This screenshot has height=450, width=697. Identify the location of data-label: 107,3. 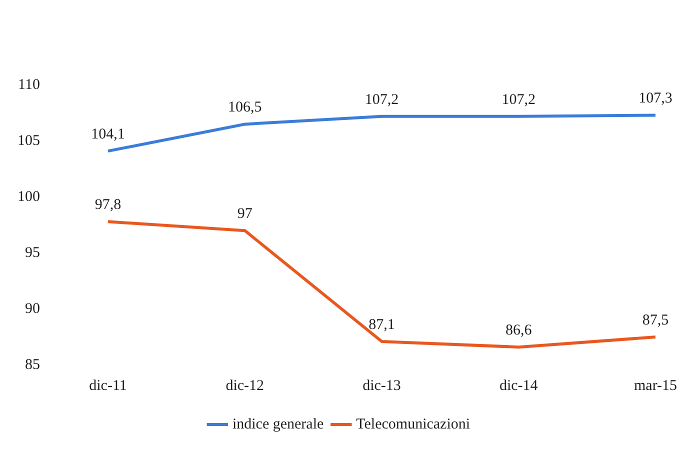
(655, 98).